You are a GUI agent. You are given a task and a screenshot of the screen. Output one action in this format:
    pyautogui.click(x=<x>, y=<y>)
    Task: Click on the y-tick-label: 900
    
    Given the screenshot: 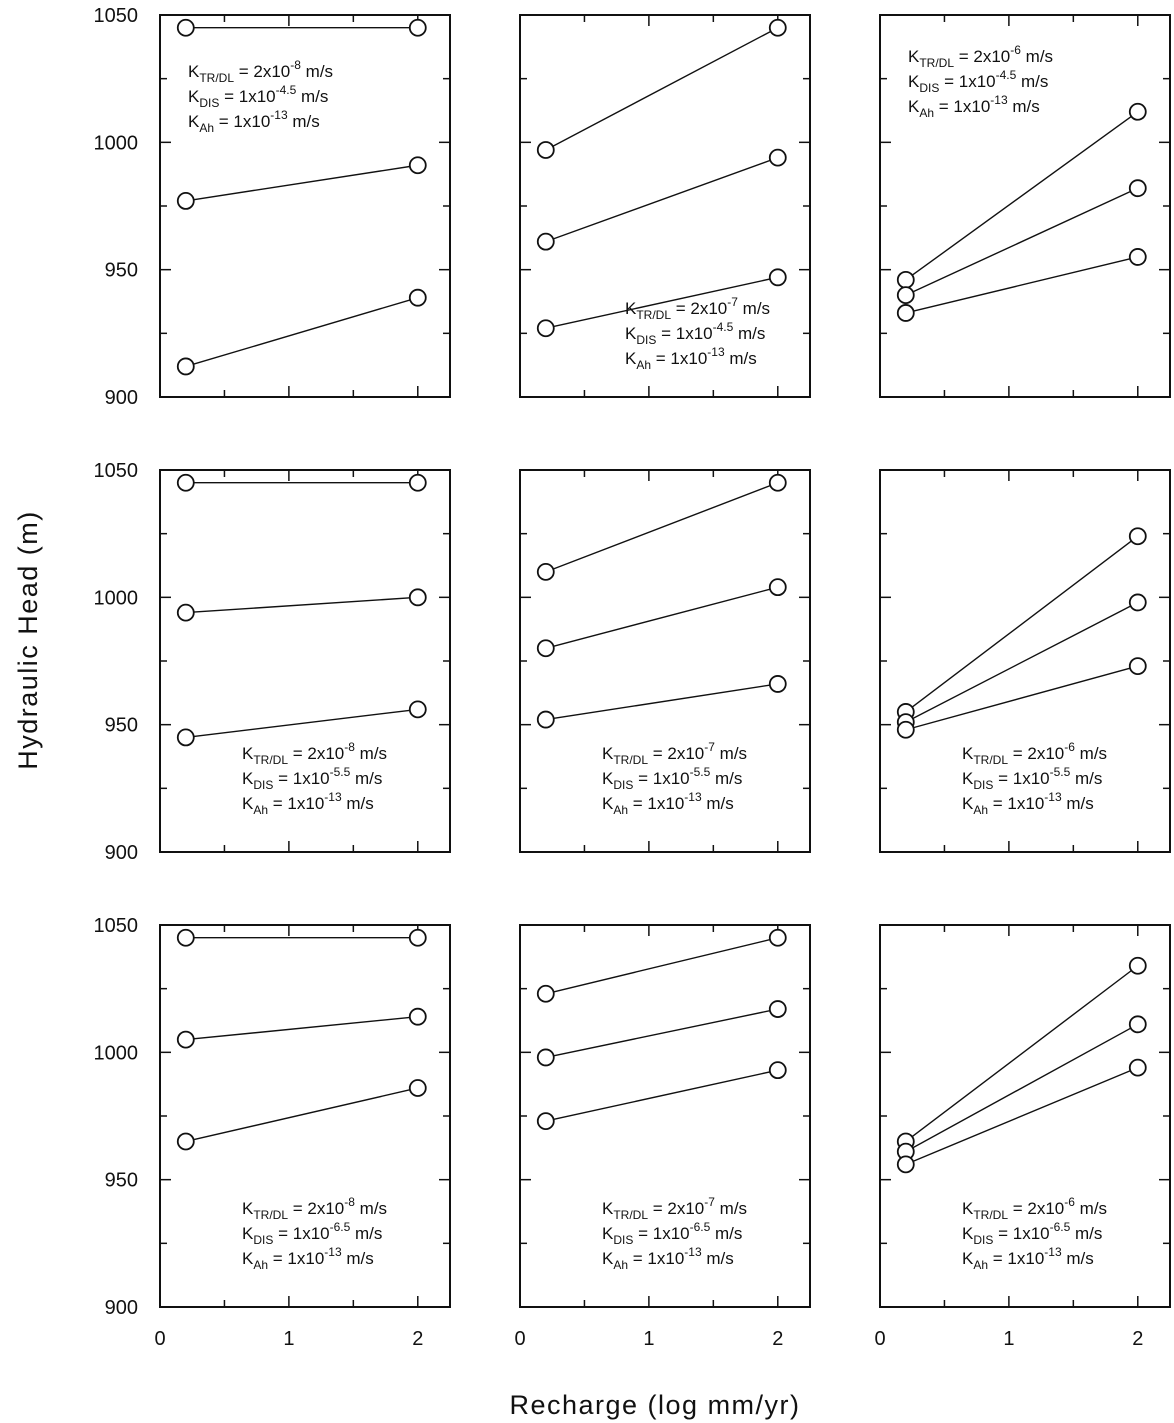 What is the action you would take?
    pyautogui.click(x=121, y=398)
    